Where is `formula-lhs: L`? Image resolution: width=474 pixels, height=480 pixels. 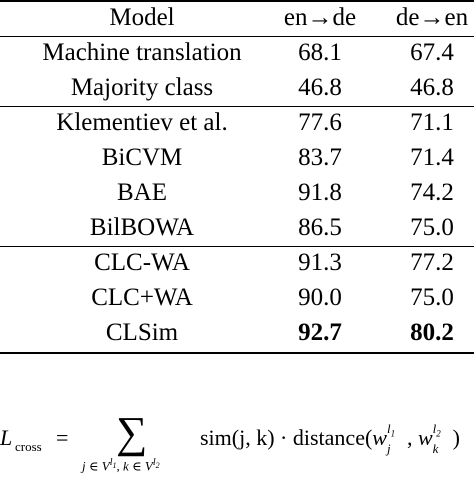 formula-lhs: L is located at coordinates (6, 437).